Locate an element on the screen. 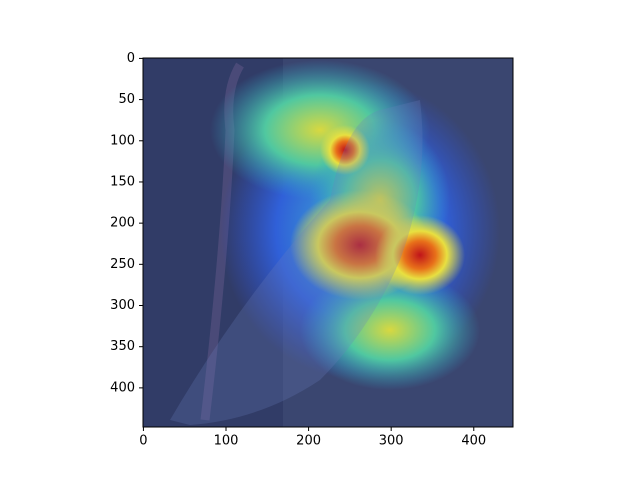 This screenshot has height=484, width=640. y-tick-label: 200 is located at coordinates (122, 223).